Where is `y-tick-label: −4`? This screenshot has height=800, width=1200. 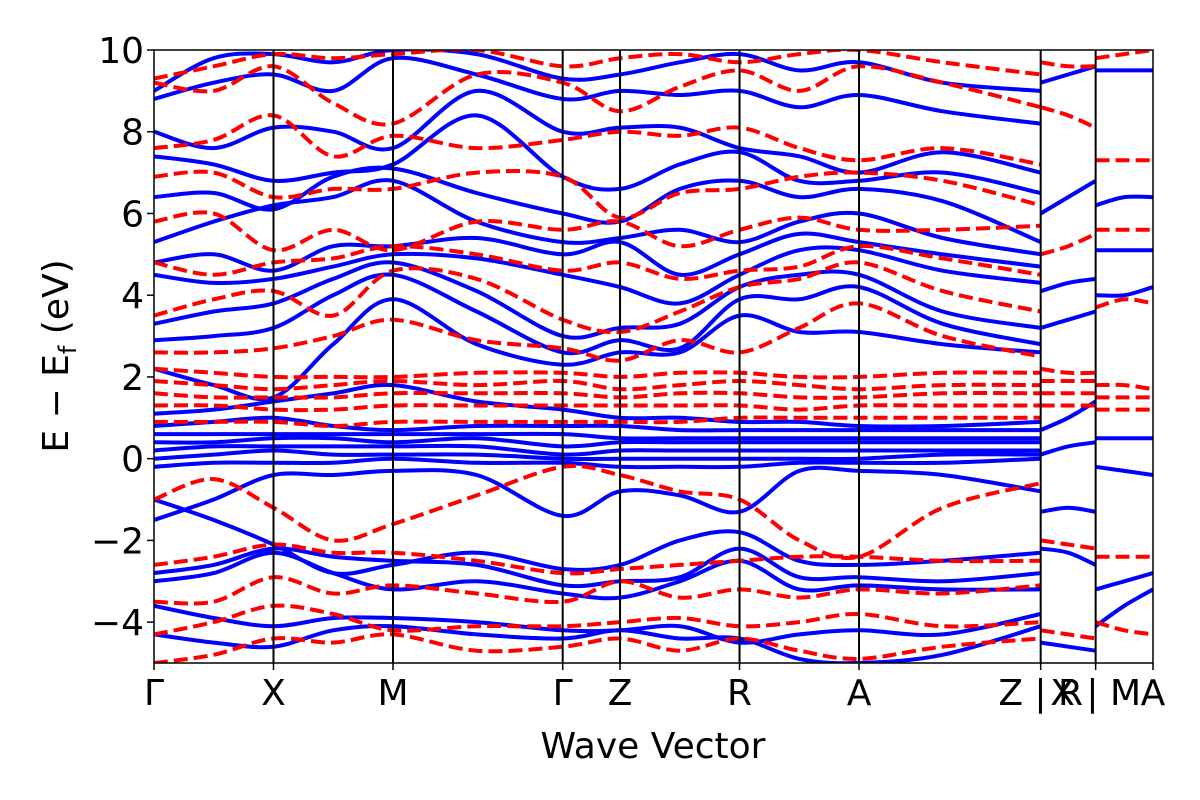 y-tick-label: −4 is located at coordinates (117, 623).